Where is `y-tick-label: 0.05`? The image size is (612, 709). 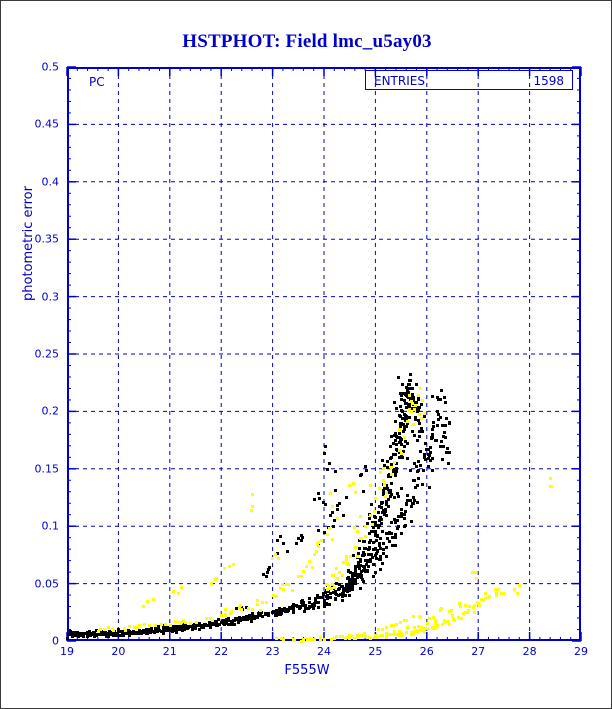 y-tick-label: 0.05 is located at coordinates (47, 584).